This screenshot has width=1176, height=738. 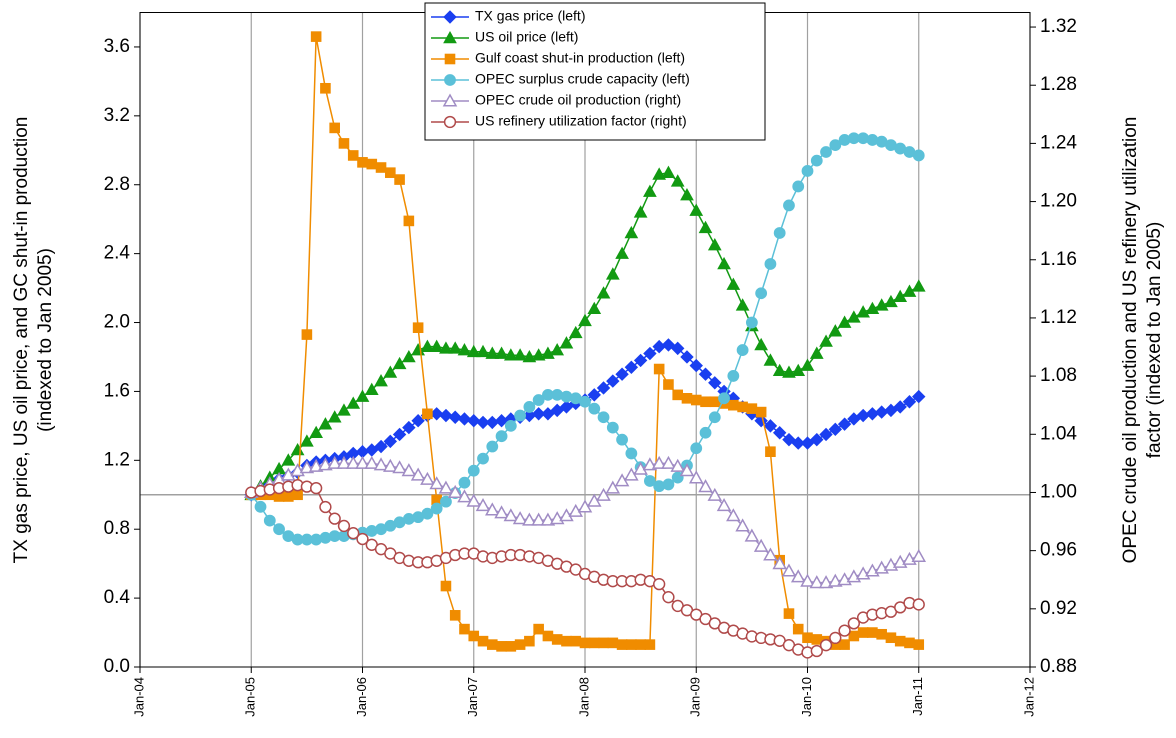 What do you see at coordinates (117, 184) in the screenshot?
I see `y-tick-label: 2.8` at bounding box center [117, 184].